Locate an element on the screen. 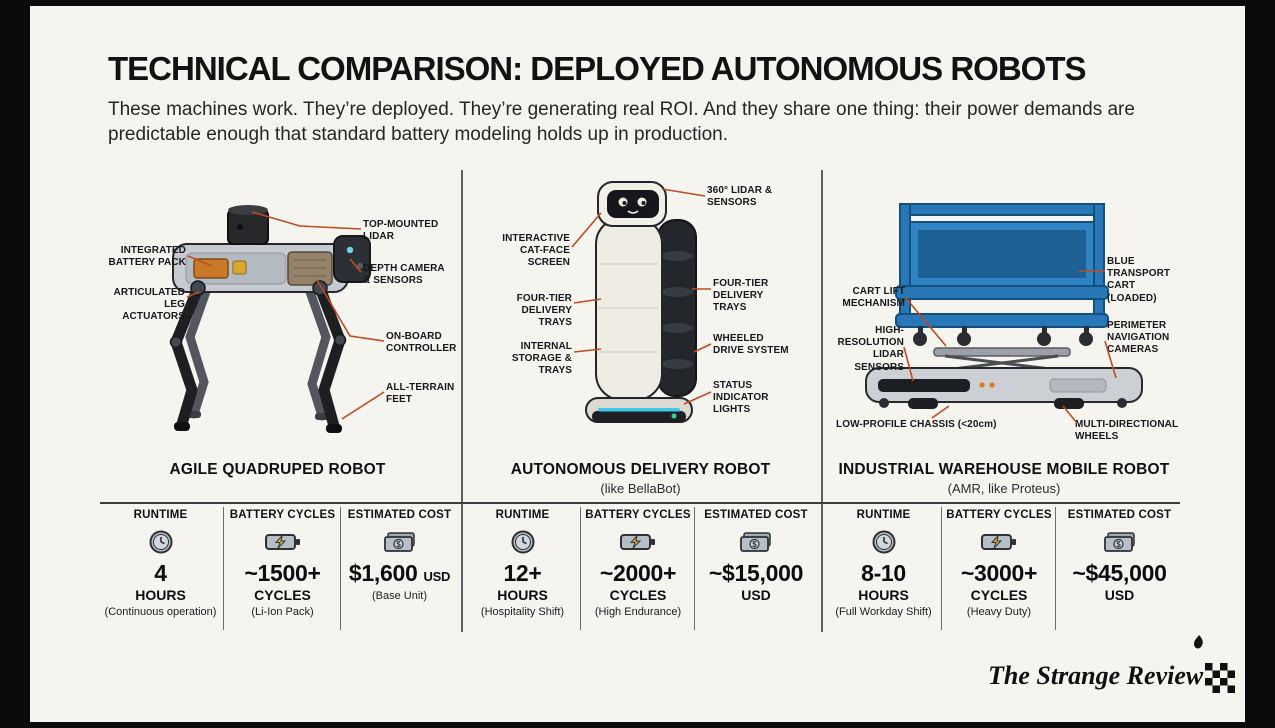 The height and width of the screenshot is (728, 1275). stats-top-rule is located at coordinates (640, 503).